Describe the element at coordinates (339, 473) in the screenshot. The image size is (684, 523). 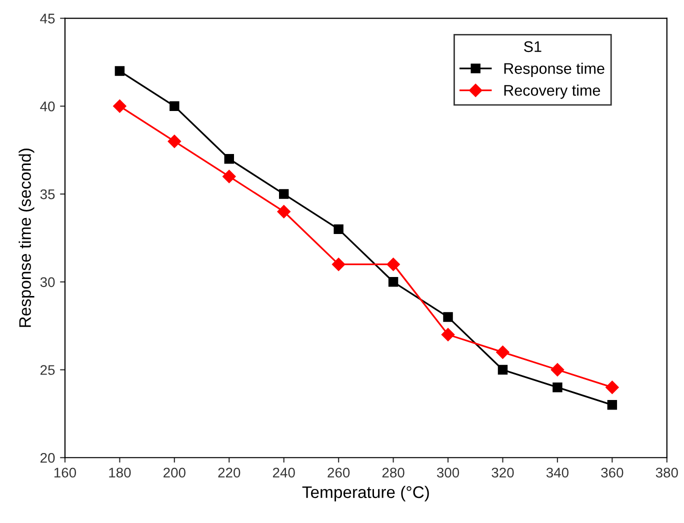
I see `x-tick-label: 260` at that location.